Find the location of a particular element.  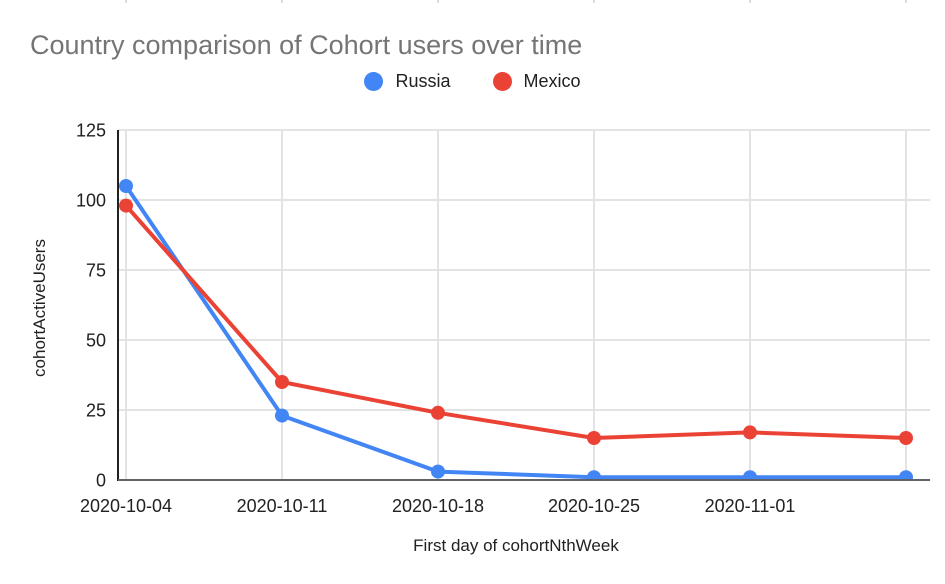

y-tick-label: 0 is located at coordinates (101, 480).